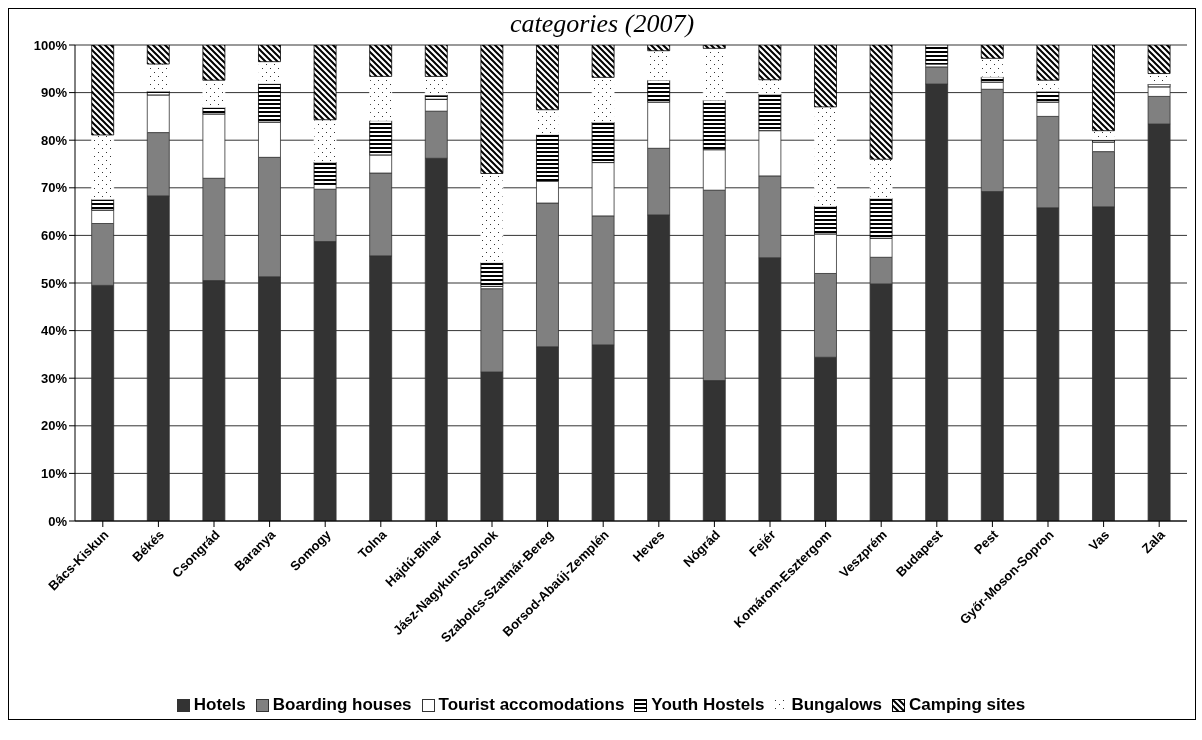 The width and height of the screenshot is (1202, 740). I want to click on legend-label: Camping sites, so click(967, 705).